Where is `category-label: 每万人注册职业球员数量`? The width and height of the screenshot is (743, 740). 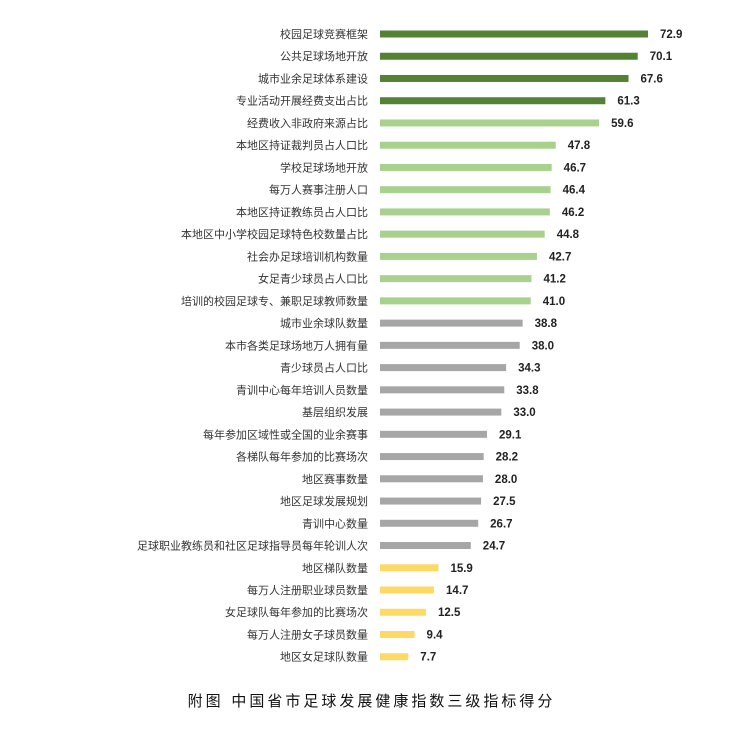 category-label: 每万人注册职业球员数量 is located at coordinates (307, 590).